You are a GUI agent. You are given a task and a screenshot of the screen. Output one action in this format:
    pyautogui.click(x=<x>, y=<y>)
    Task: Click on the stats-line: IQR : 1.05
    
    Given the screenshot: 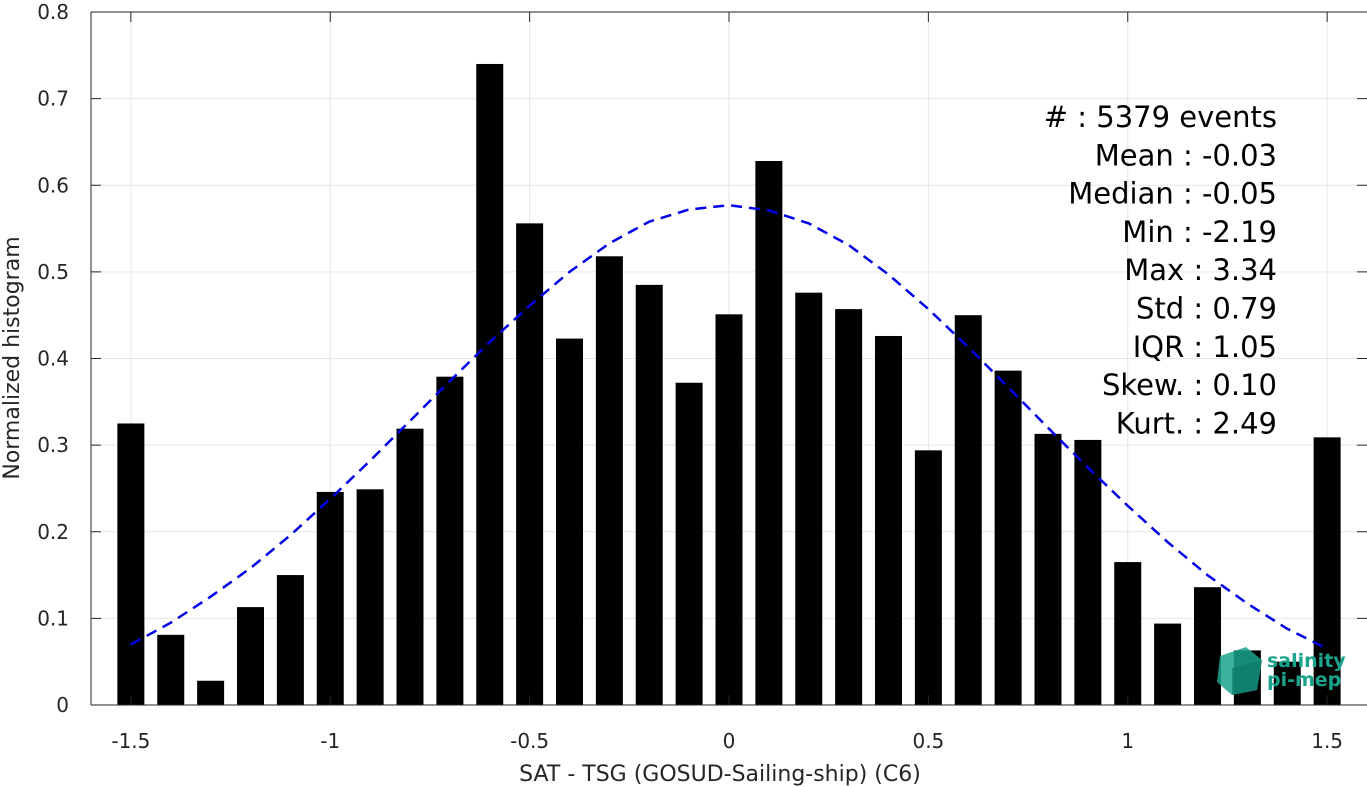 What is the action you would take?
    pyautogui.click(x=1205, y=347)
    